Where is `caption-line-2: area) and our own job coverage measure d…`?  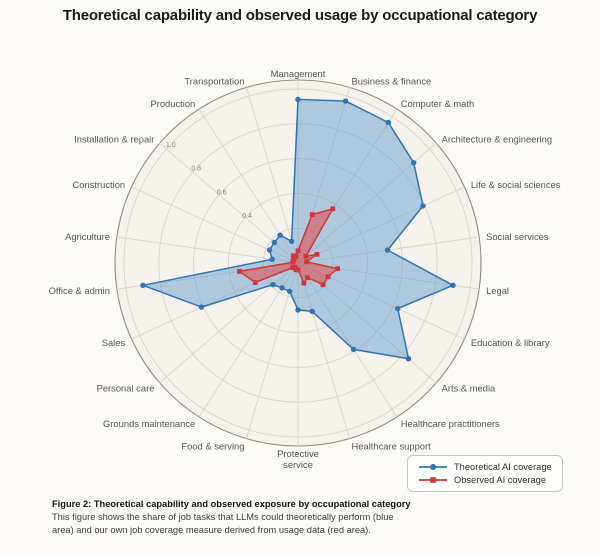 caption-line-2: area) and our own job coverage measure d… is located at coordinates (211, 530).